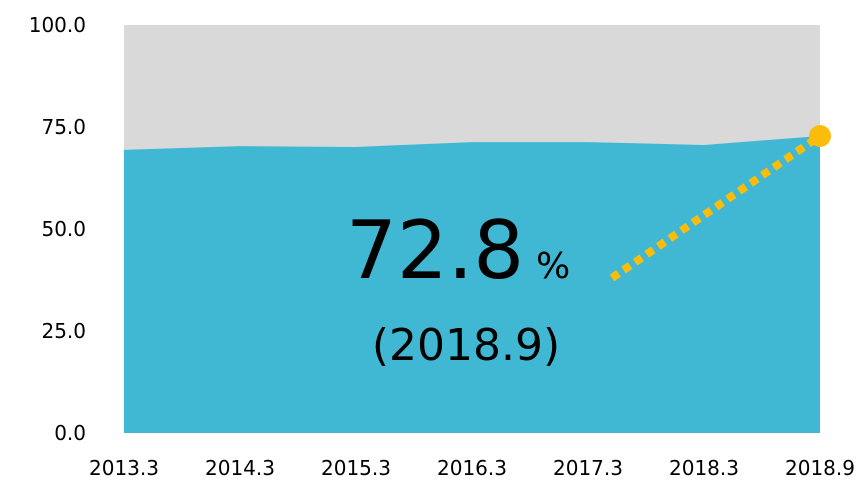  I want to click on annotation-note: (2018.9), so click(466, 345).